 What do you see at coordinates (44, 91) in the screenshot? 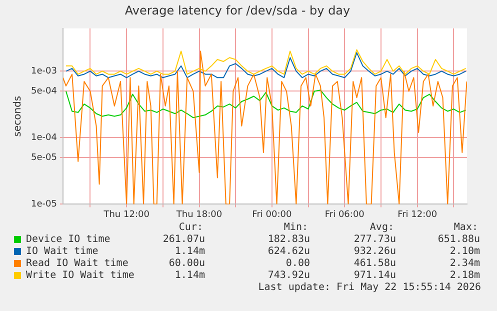
I see `y-tick-label: 5e-04` at bounding box center [44, 91].